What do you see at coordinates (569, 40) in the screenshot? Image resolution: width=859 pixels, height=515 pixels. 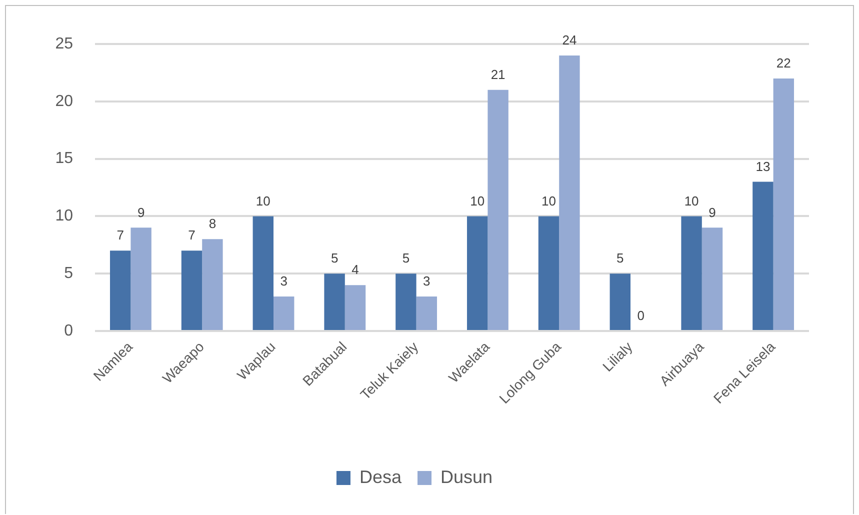 I see `data-label: 24` at bounding box center [569, 40].